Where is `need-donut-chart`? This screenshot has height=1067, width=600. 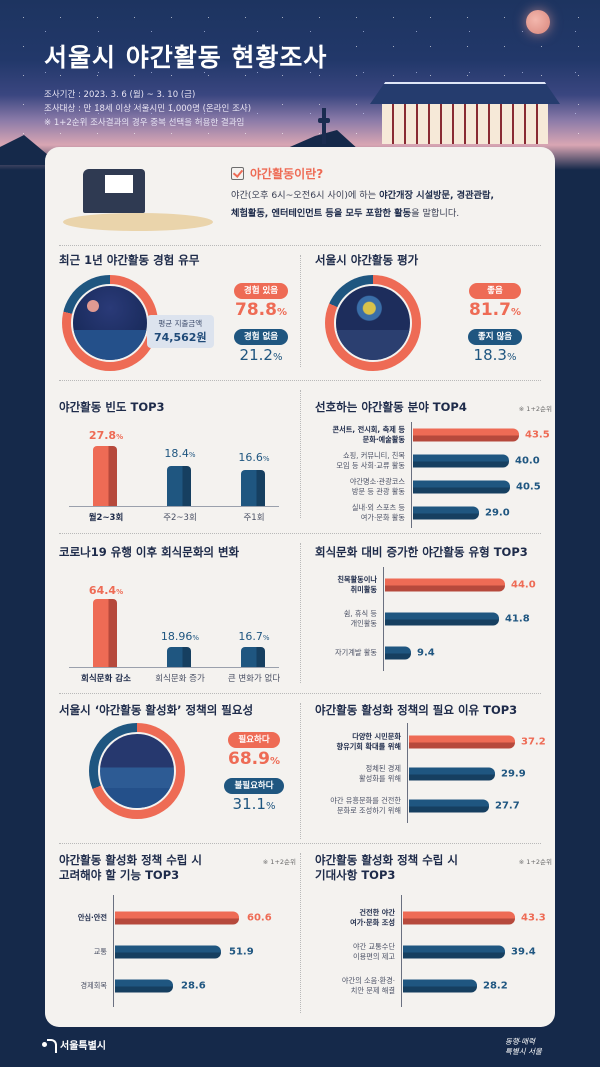
need-donut-chart is located at coordinates (137, 771).